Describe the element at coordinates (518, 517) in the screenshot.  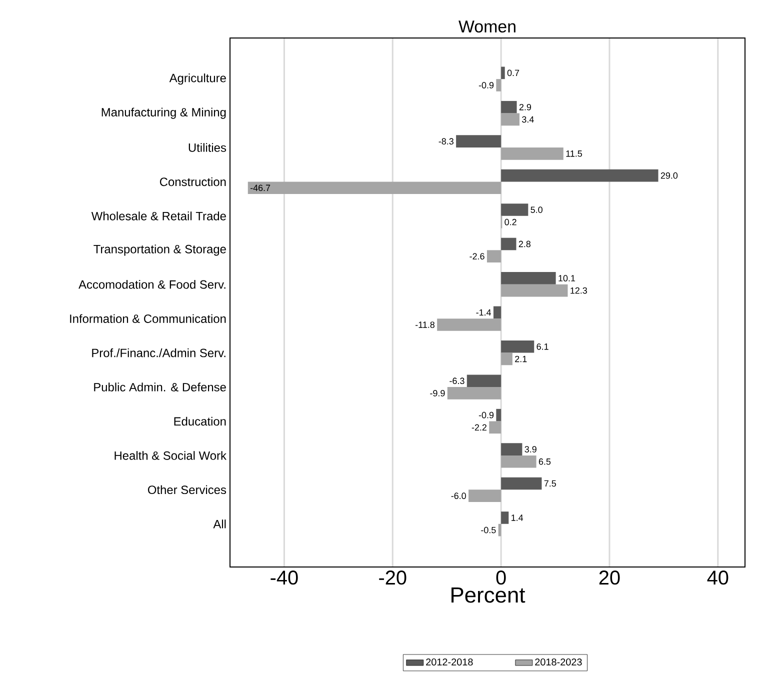
I see `data-label: 1.4` at that location.